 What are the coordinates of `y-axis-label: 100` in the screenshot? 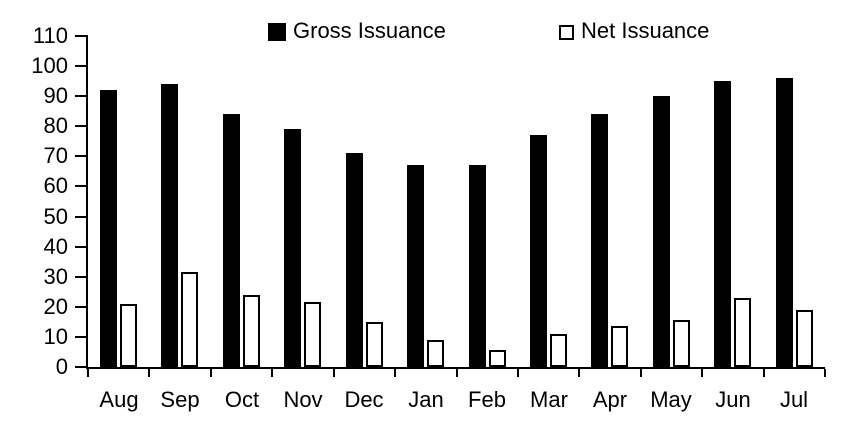 It's located at (49, 66).